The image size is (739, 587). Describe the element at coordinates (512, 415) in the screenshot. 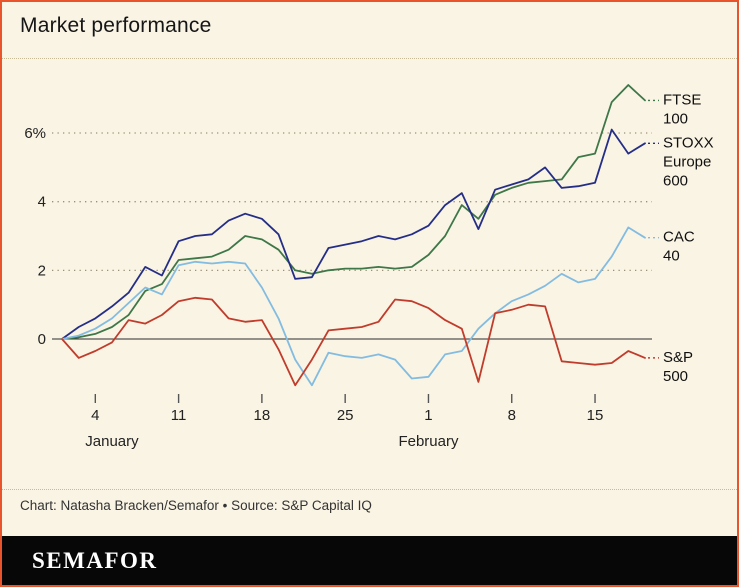

I see `x-tick-label: 8` at that location.